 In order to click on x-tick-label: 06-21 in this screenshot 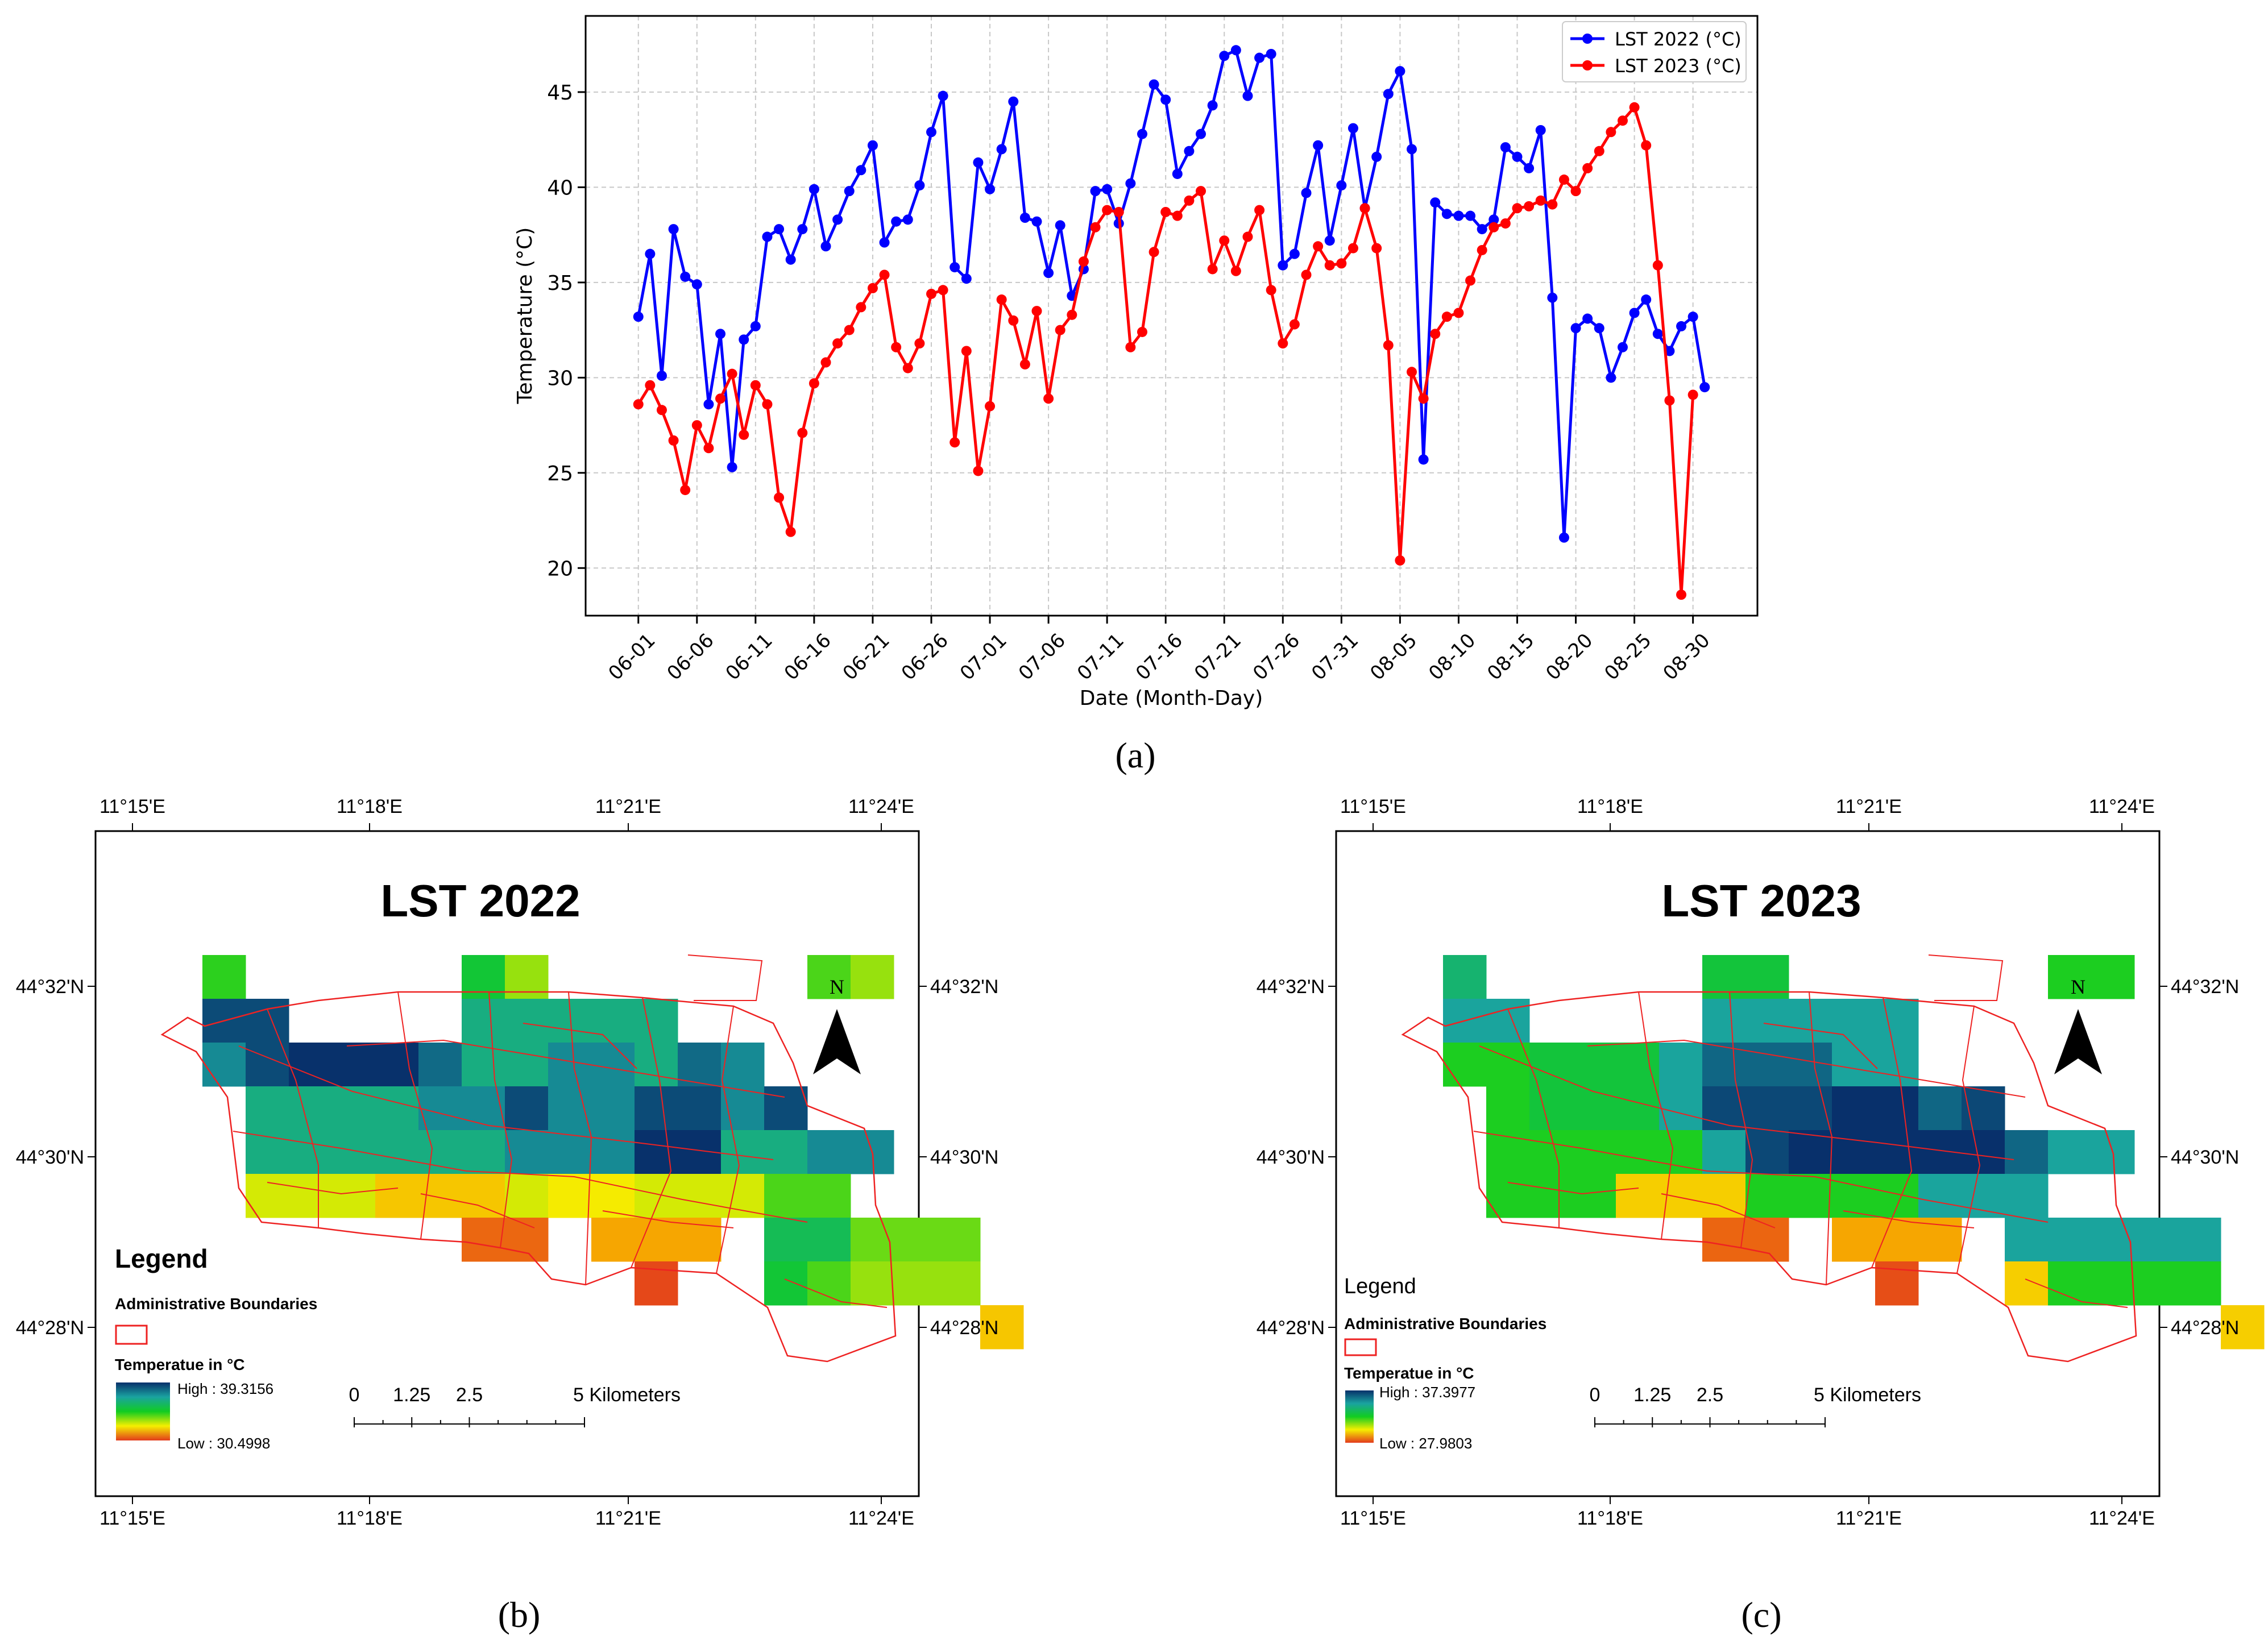, I will do `click(866, 657)`.